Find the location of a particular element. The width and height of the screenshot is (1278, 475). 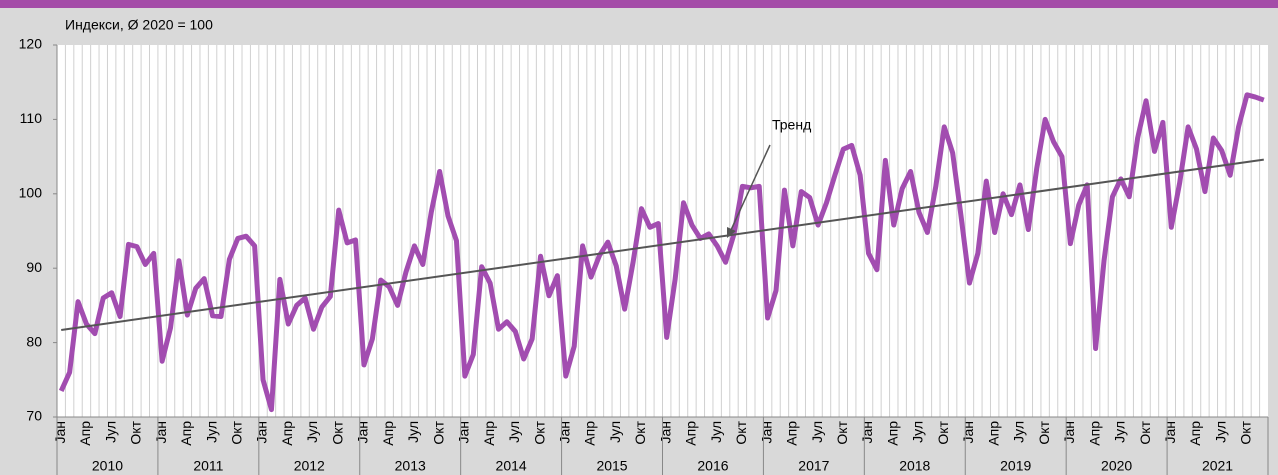

year-label: 2013 is located at coordinates (410, 466).